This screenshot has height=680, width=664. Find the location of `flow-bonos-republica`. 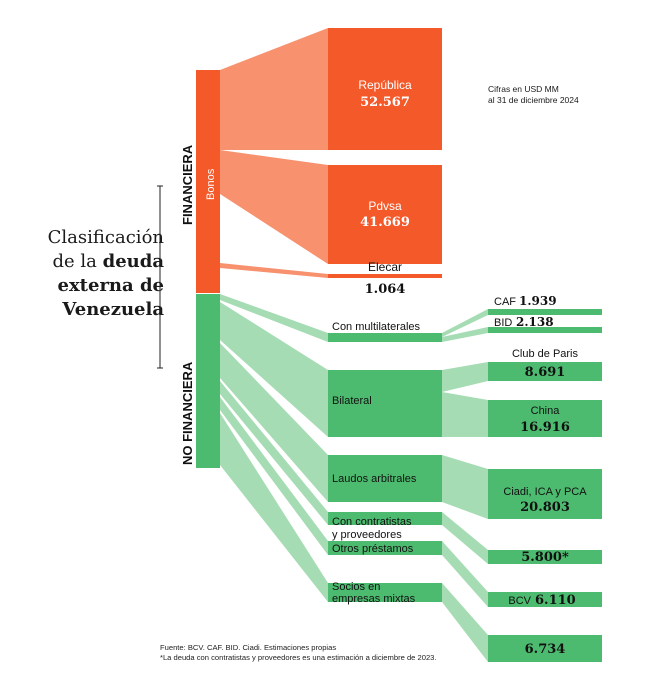

flow-bonos-republica is located at coordinates (274, 89).